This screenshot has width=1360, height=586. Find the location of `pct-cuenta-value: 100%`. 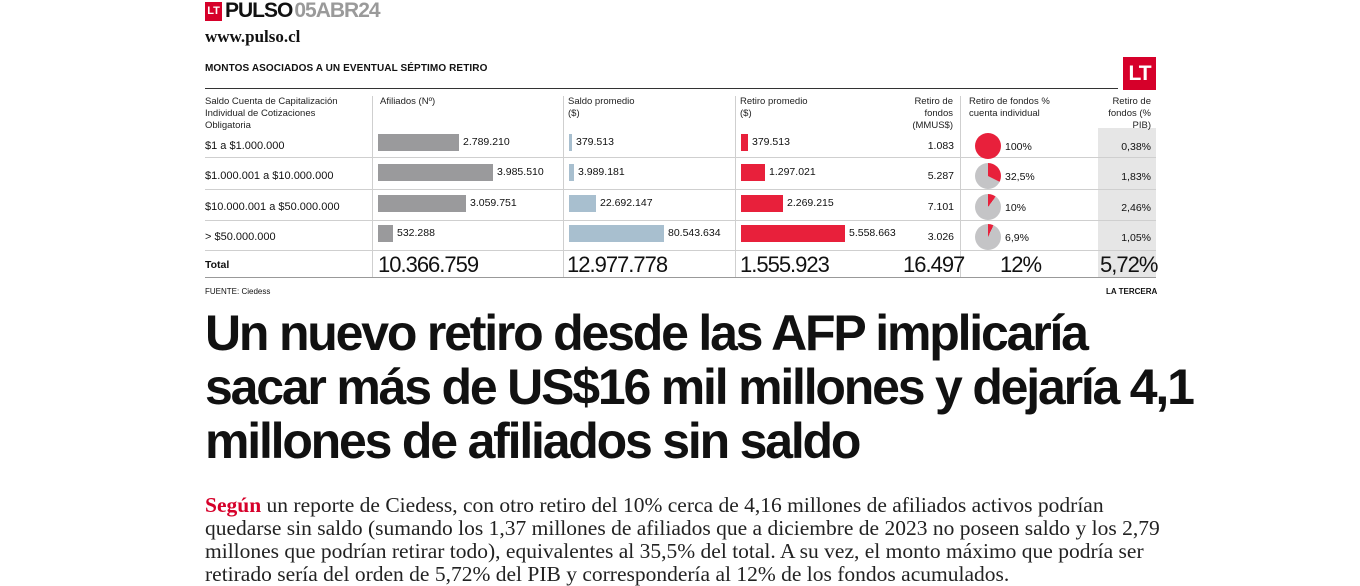

pct-cuenta-value: 100% is located at coordinates (1018, 147).